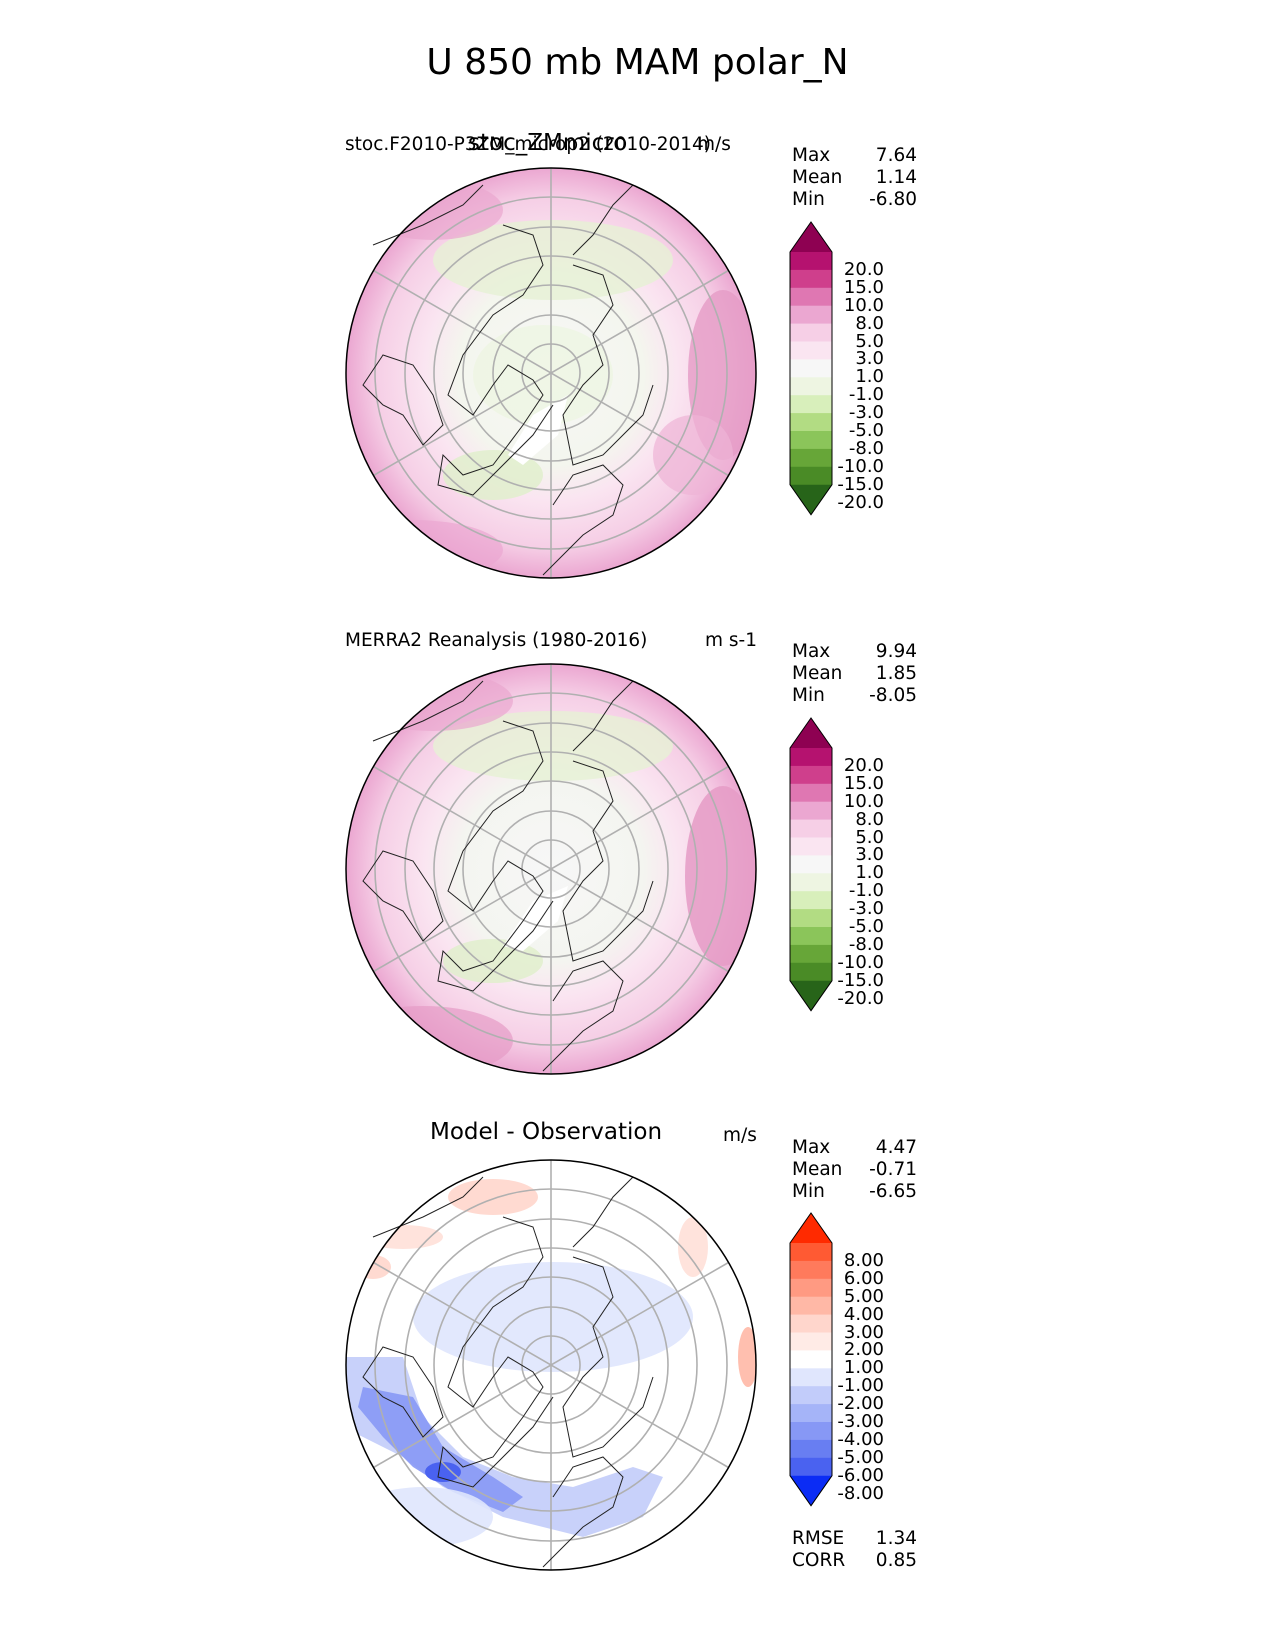 Image resolution: width=1275 pixels, height=1650 pixels. Describe the element at coordinates (869, 819) in the screenshot. I see `colorbar-tick-label: 8.0` at that location.